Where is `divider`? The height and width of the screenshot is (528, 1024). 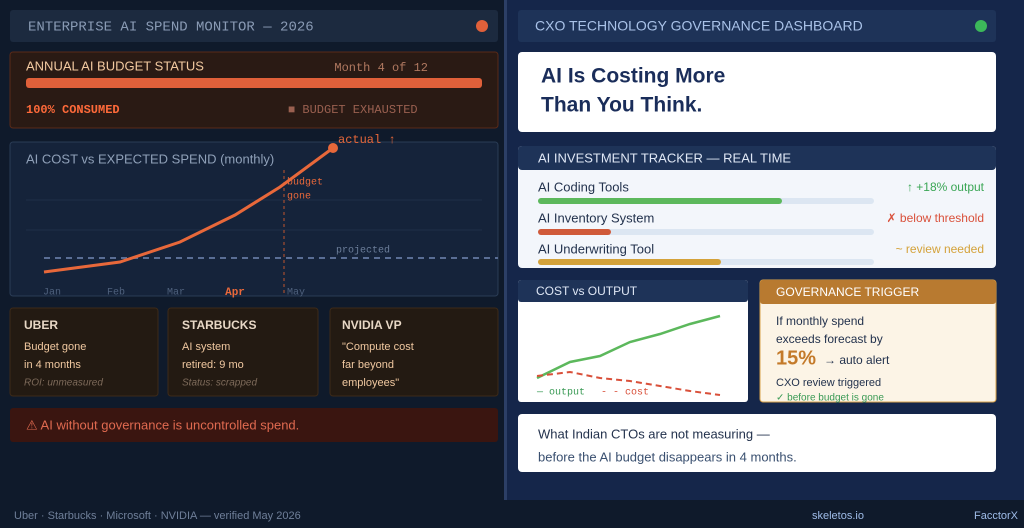
divider is located at coordinates (505, 250).